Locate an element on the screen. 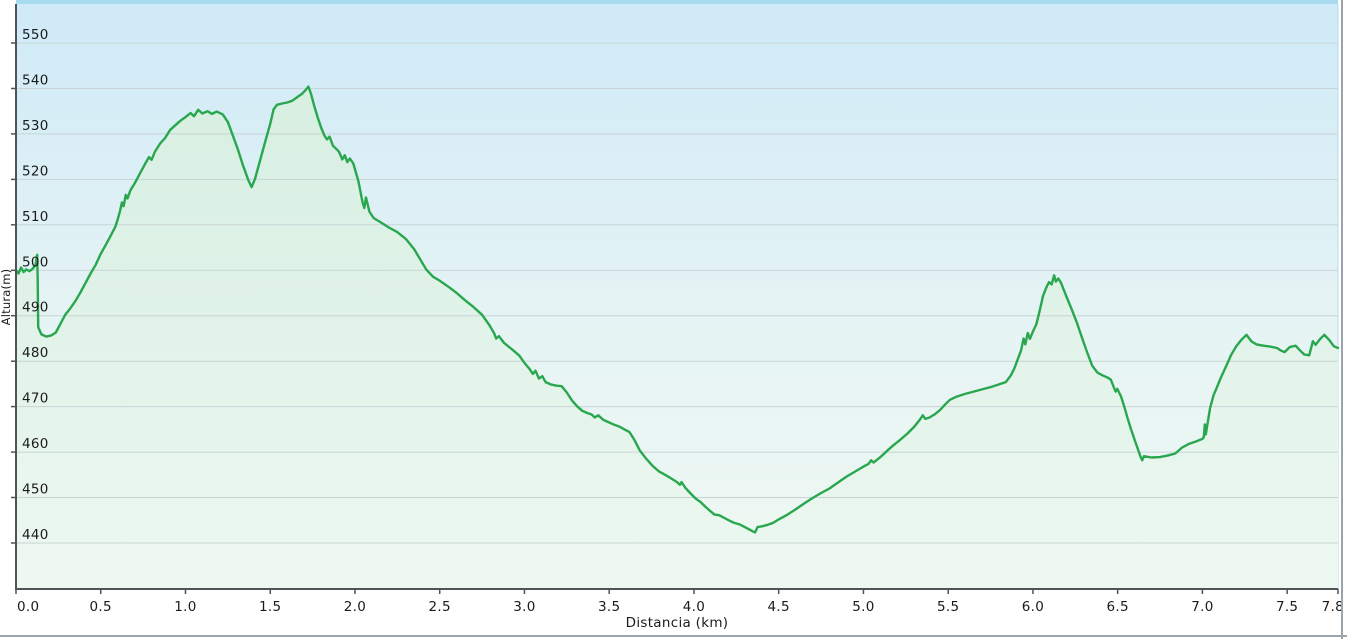  x-tick-label: 6.5 is located at coordinates (1117, 607).